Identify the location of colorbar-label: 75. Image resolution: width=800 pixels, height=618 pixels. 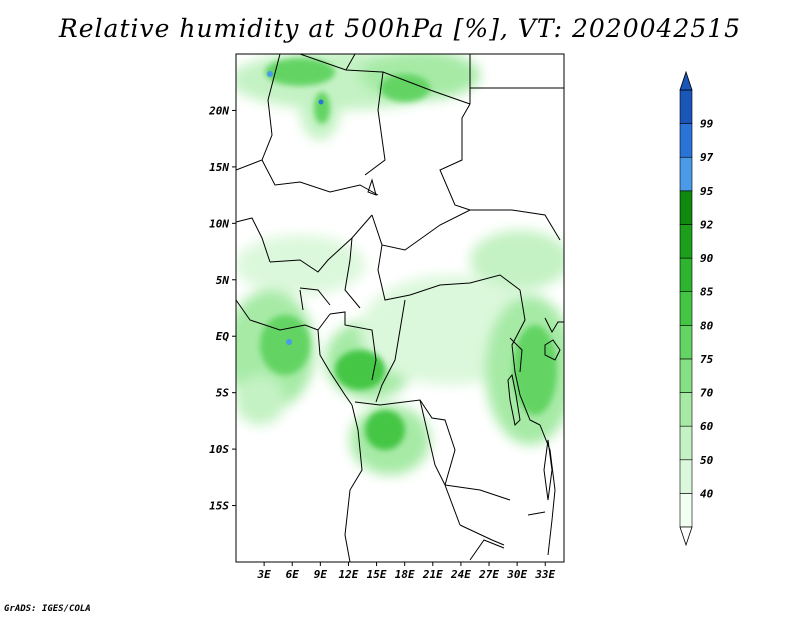
(707, 359).